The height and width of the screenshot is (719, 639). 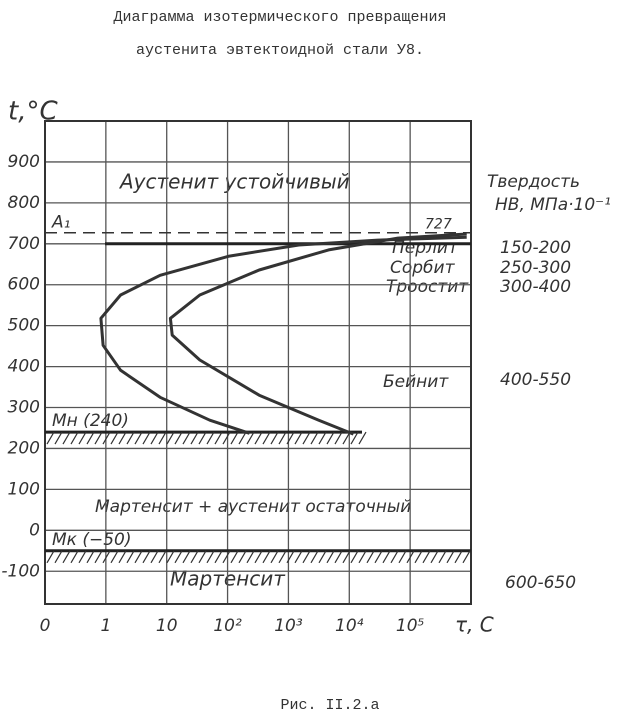 What do you see at coordinates (427, 287) in the screenshot?
I see `region-label: Троостит` at bounding box center [427, 287].